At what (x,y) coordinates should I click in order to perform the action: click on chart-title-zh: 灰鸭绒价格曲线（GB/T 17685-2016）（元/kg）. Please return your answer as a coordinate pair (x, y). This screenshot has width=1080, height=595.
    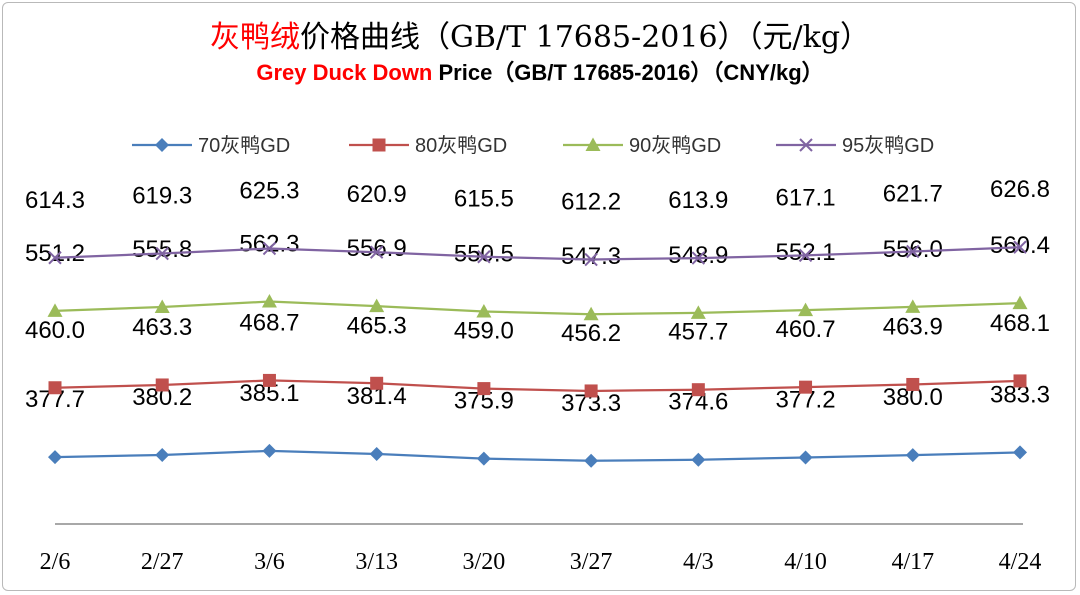
    Looking at the image, I should click on (540, 38).